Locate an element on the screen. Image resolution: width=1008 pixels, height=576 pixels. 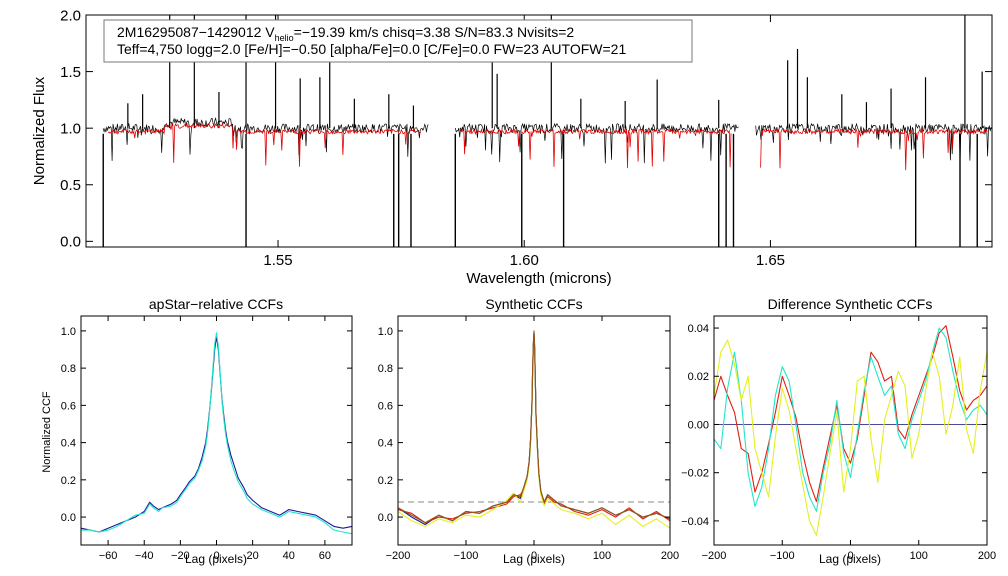
synthetic-ccf-x-tick-label: 100 is located at coordinates (602, 556).